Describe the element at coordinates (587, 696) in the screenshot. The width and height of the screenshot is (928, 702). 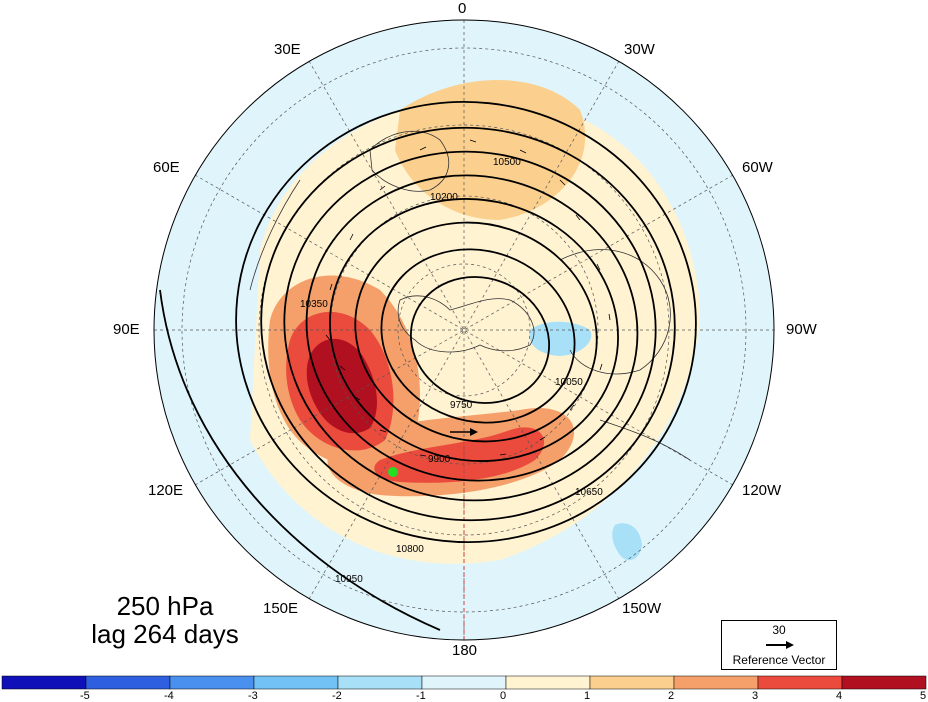
I see `colorbar-tick-label: 1` at that location.